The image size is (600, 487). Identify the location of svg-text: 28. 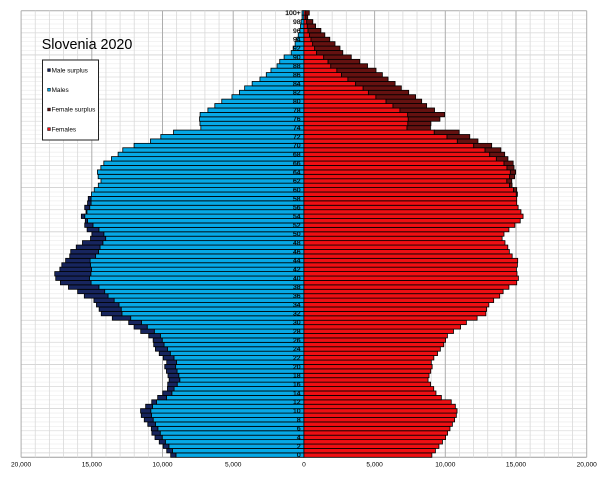
(297, 331).